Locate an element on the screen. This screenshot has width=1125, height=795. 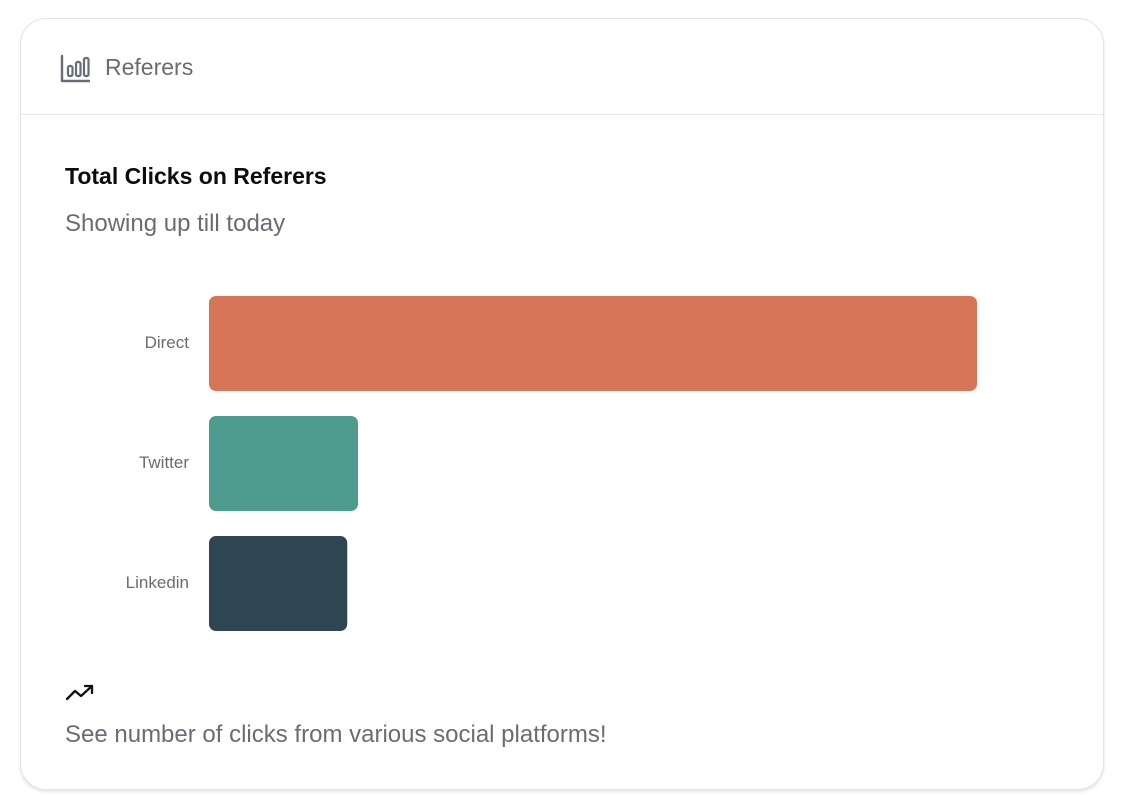
trending-up-icon is located at coordinates (79, 692).